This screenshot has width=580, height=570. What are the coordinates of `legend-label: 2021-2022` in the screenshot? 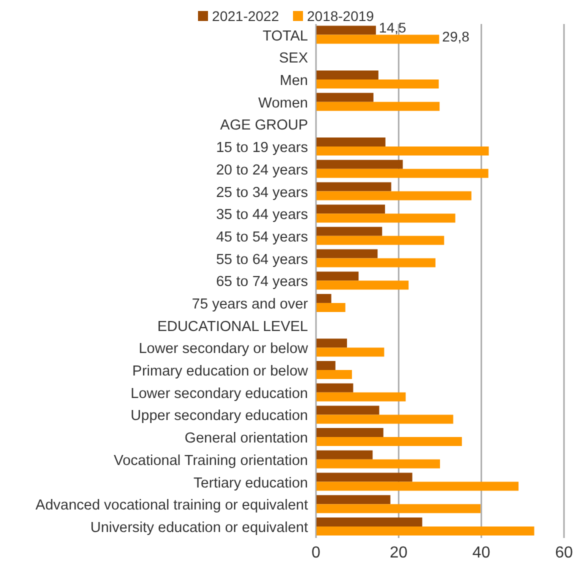 It's located at (245, 16).